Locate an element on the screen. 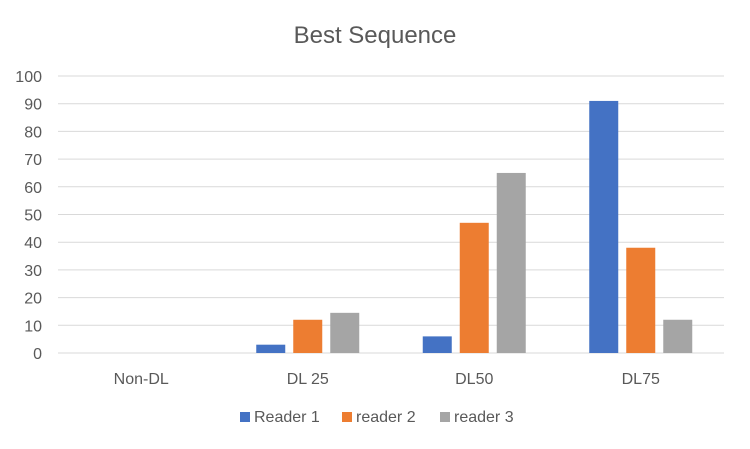 The width and height of the screenshot is (750, 449). legend-label: reader 2 is located at coordinates (386, 417).